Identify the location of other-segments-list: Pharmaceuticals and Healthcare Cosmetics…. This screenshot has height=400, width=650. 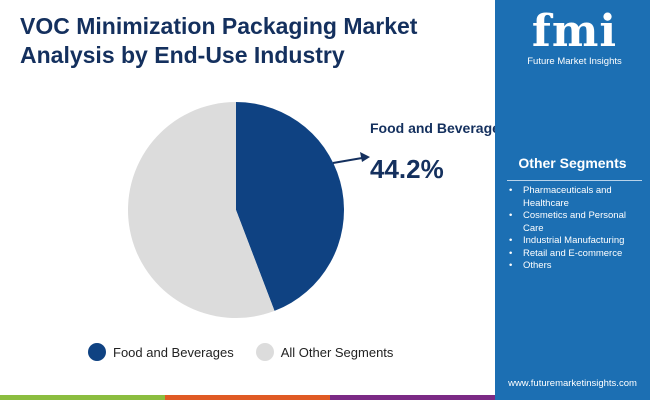
(579, 229).